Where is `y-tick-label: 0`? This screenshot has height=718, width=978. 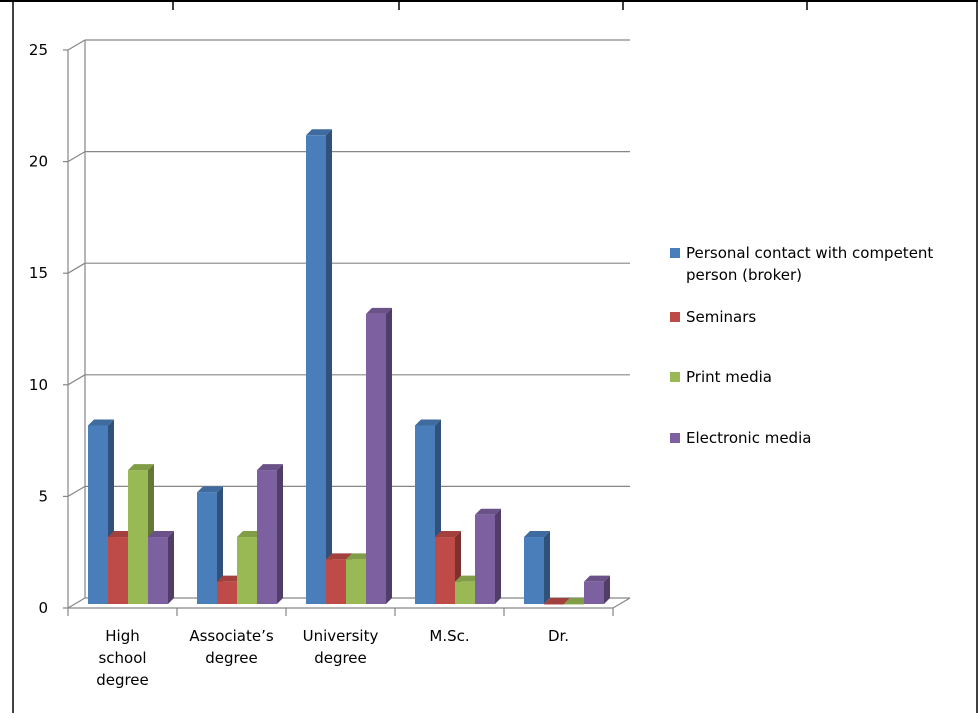 y-tick-label: 0 is located at coordinates (43, 608).